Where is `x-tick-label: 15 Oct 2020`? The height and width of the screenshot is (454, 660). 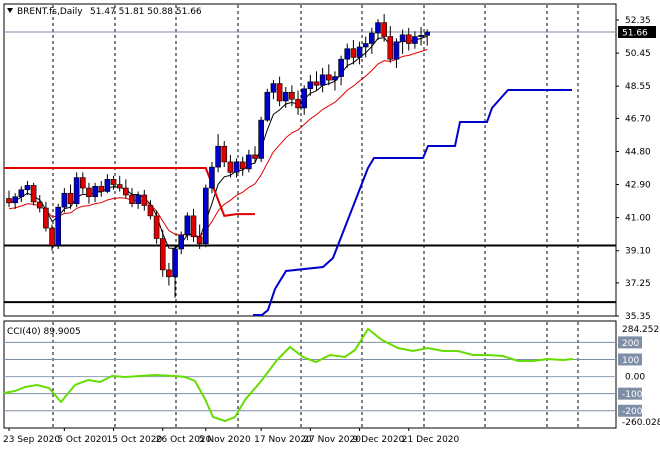 x-tick-label: 15 Oct 2020 is located at coordinates (135, 440).